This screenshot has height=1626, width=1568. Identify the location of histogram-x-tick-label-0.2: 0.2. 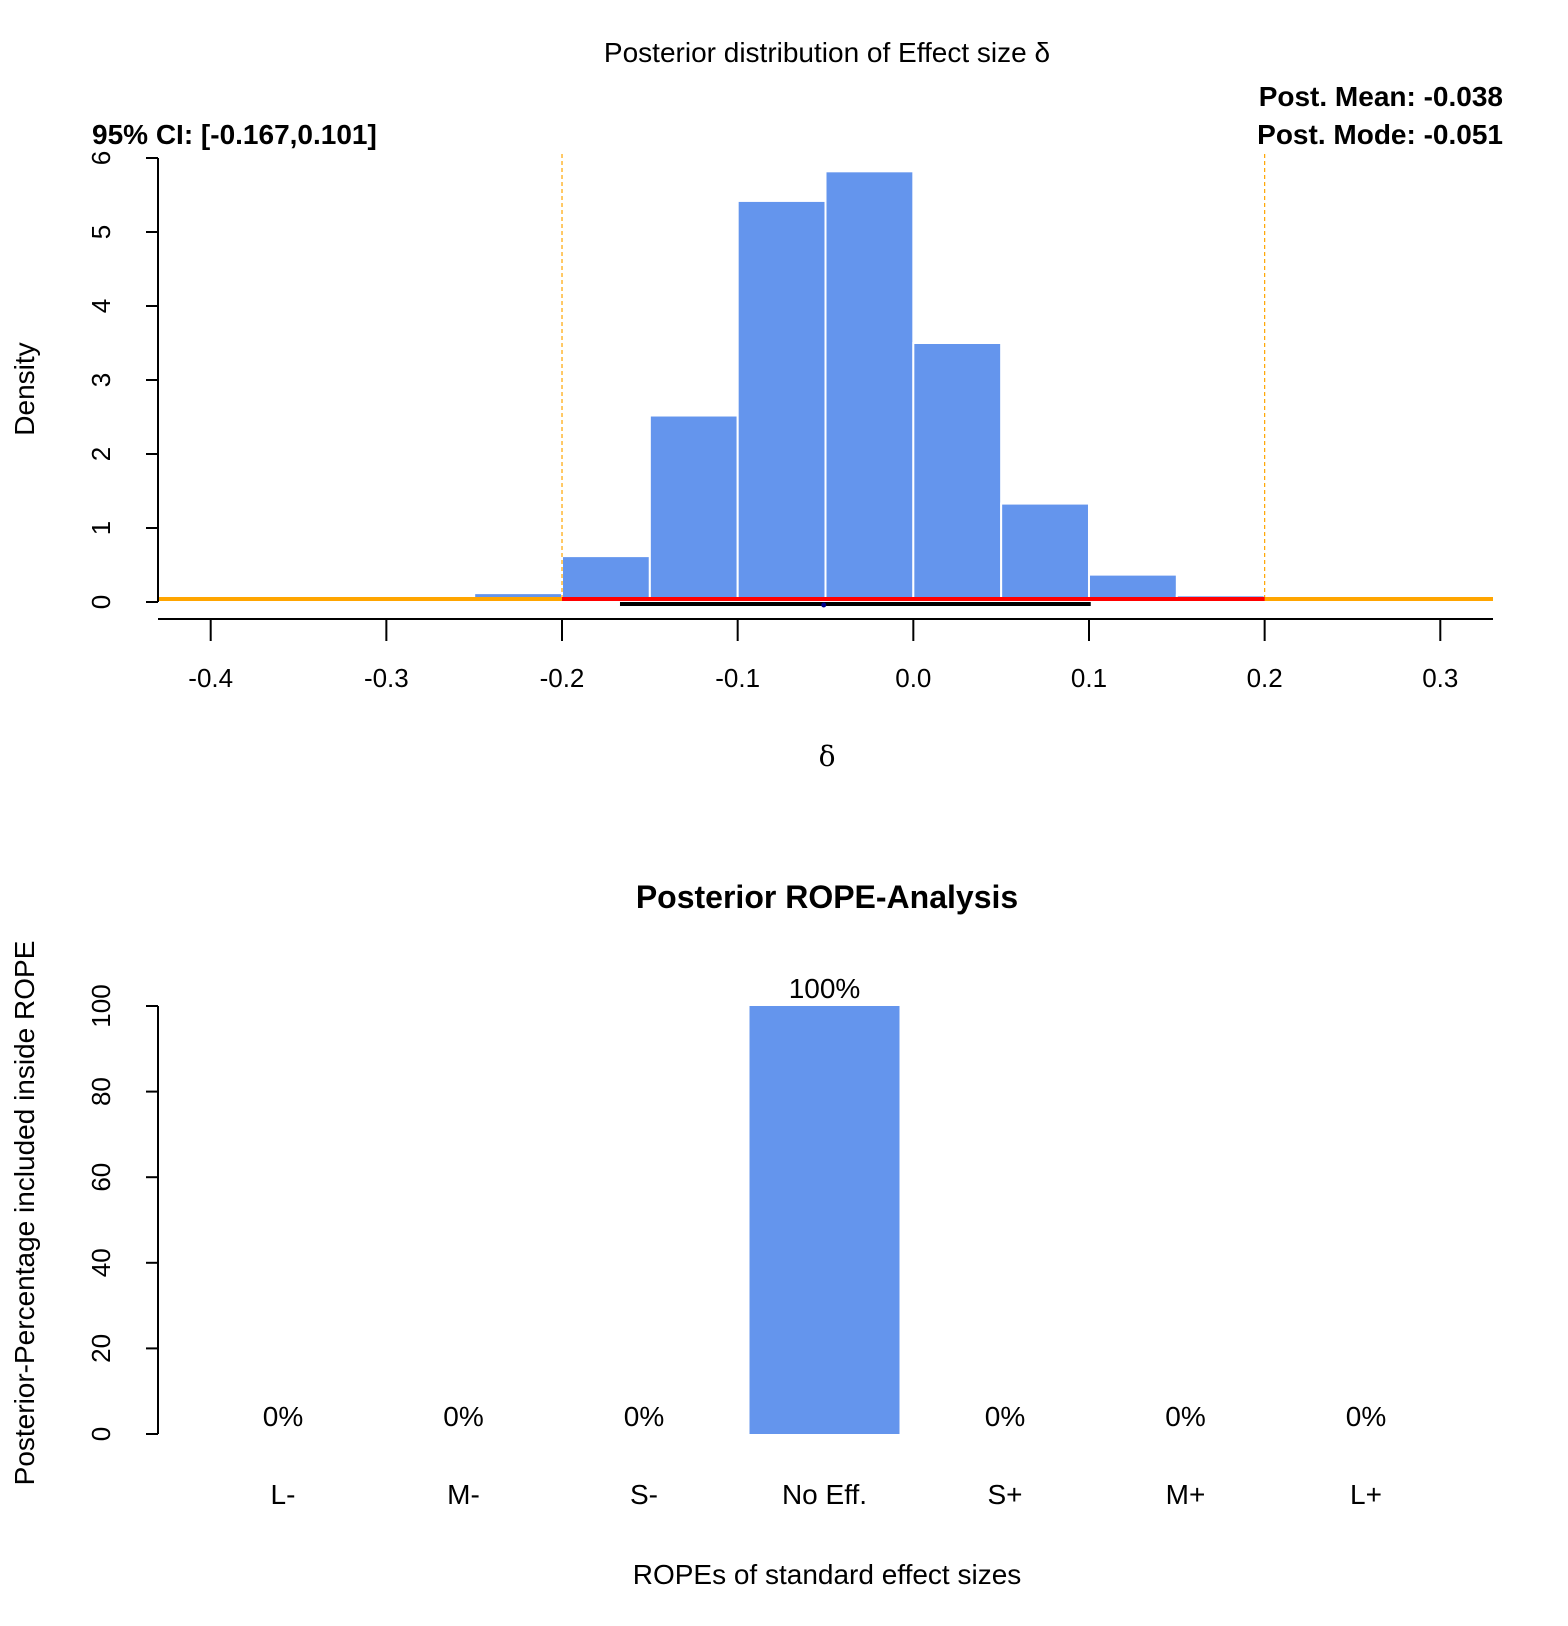
(1265, 678).